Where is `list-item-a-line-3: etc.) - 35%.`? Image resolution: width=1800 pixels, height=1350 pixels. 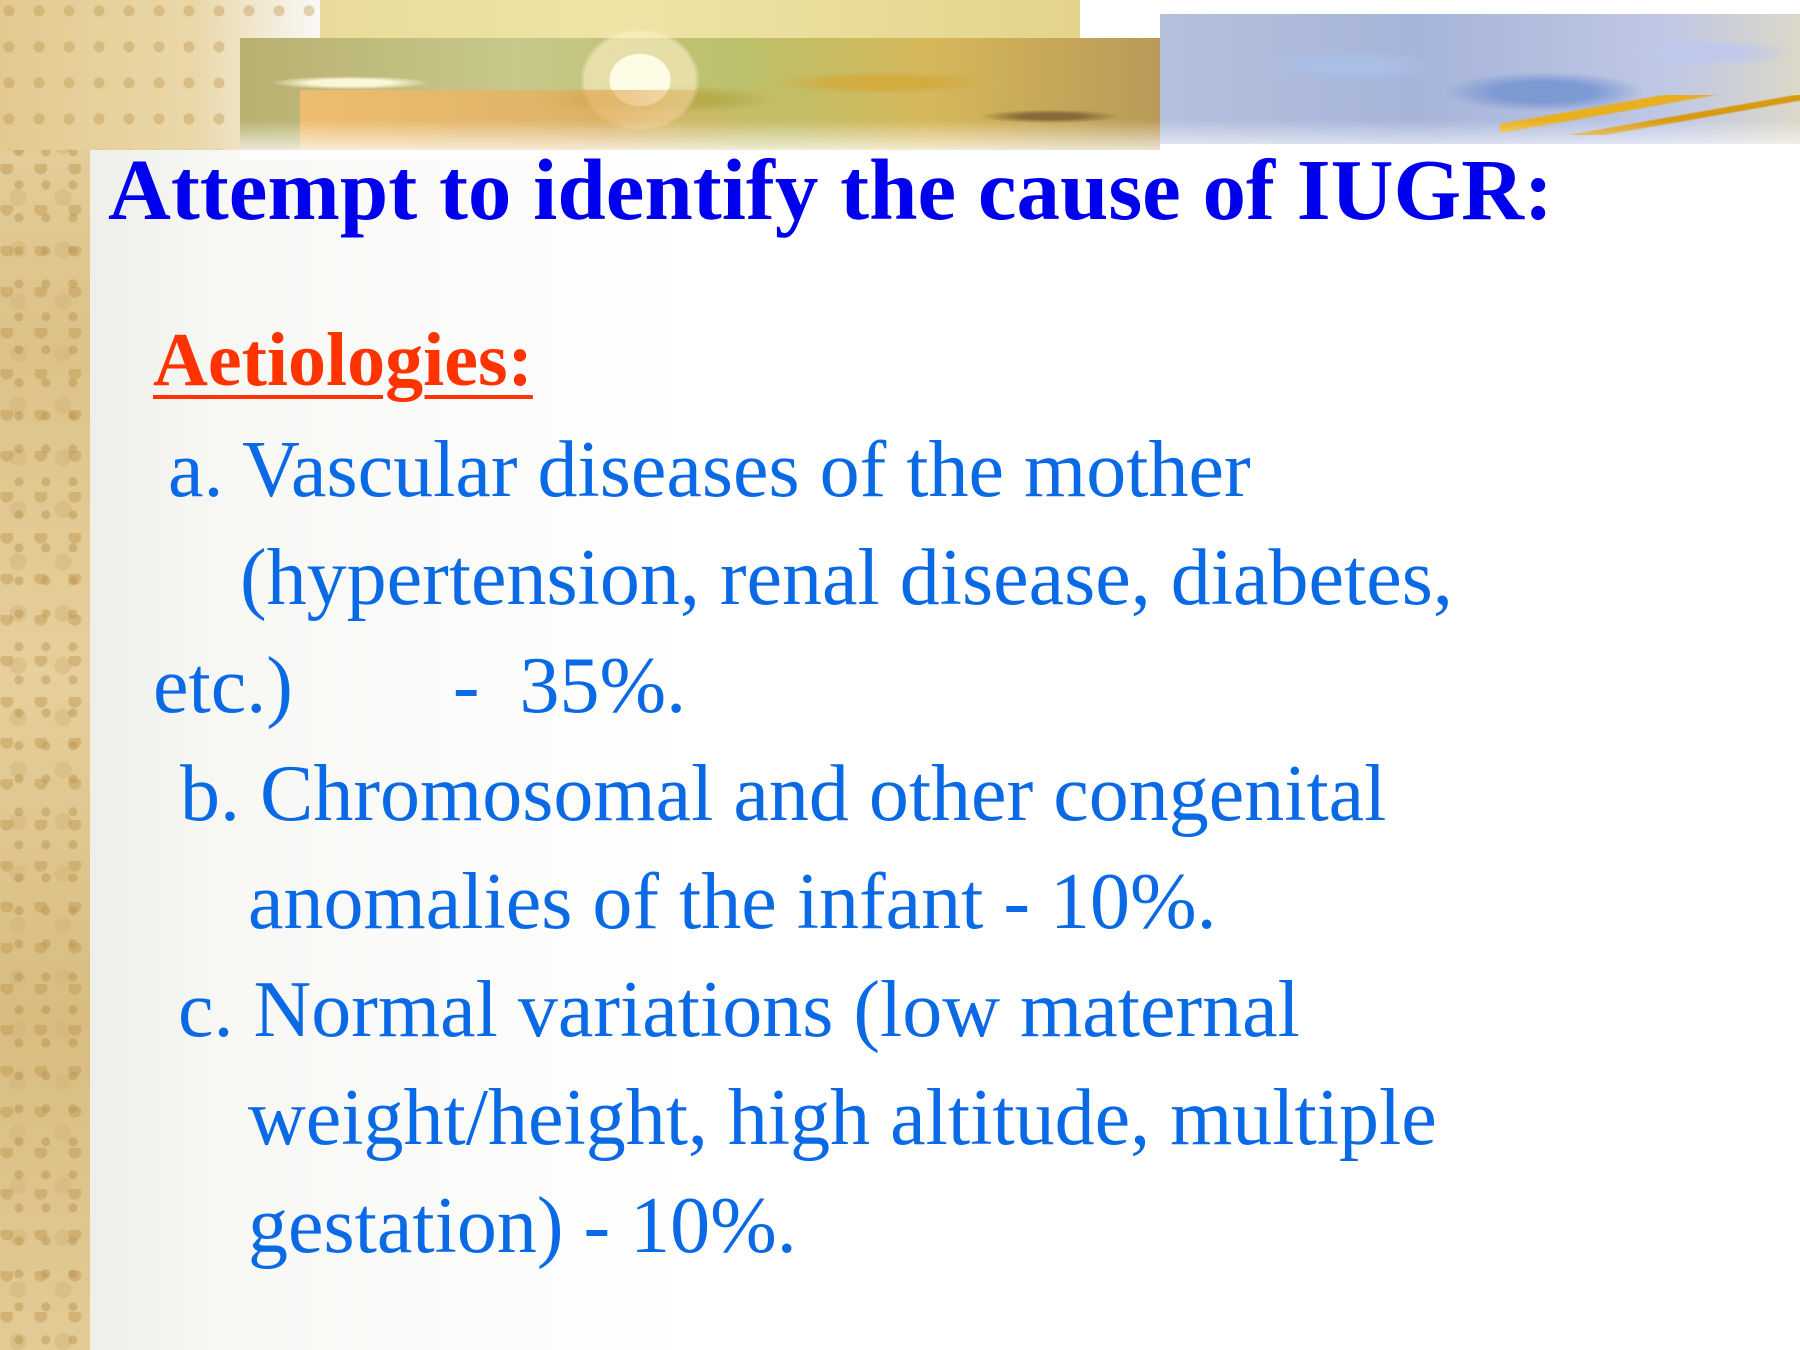 list-item-a-line-3: etc.) - 35%. is located at coordinates (420, 686).